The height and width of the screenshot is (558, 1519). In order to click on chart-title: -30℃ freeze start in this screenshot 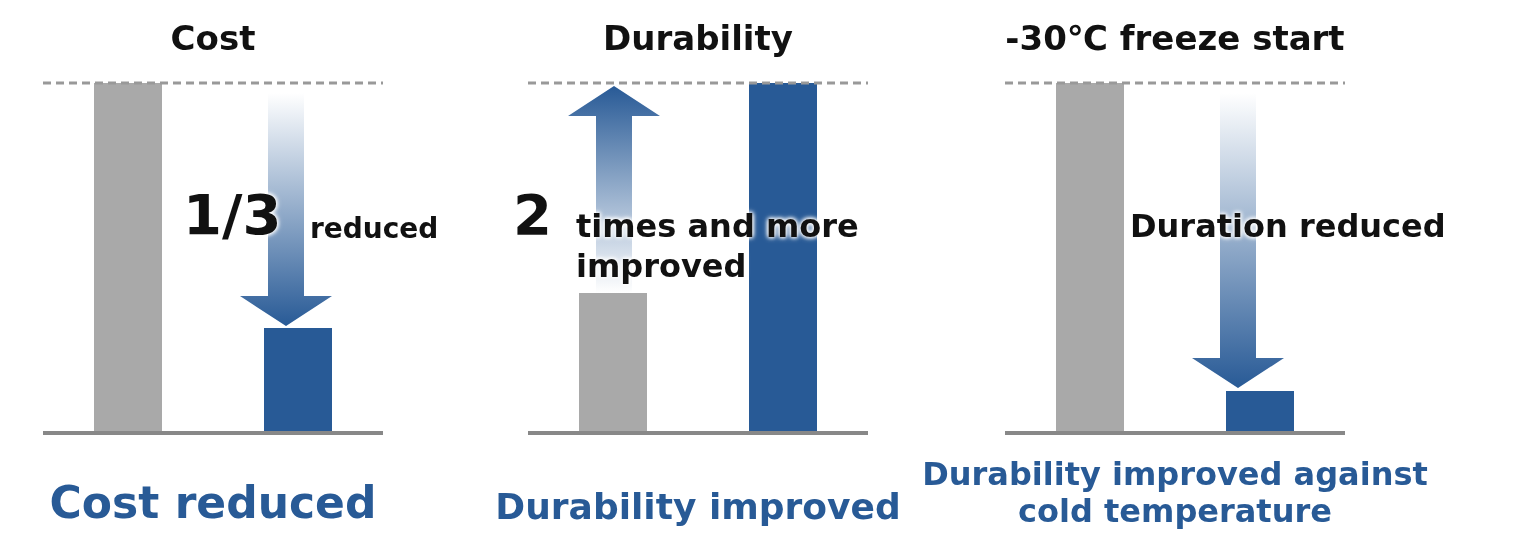, I will do `click(1175, 38)`.